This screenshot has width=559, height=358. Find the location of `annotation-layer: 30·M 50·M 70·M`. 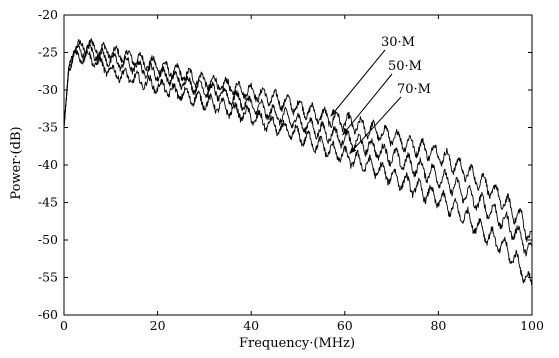

annotation-layer: 30·M 50·M 70·M is located at coordinates (380, 95).